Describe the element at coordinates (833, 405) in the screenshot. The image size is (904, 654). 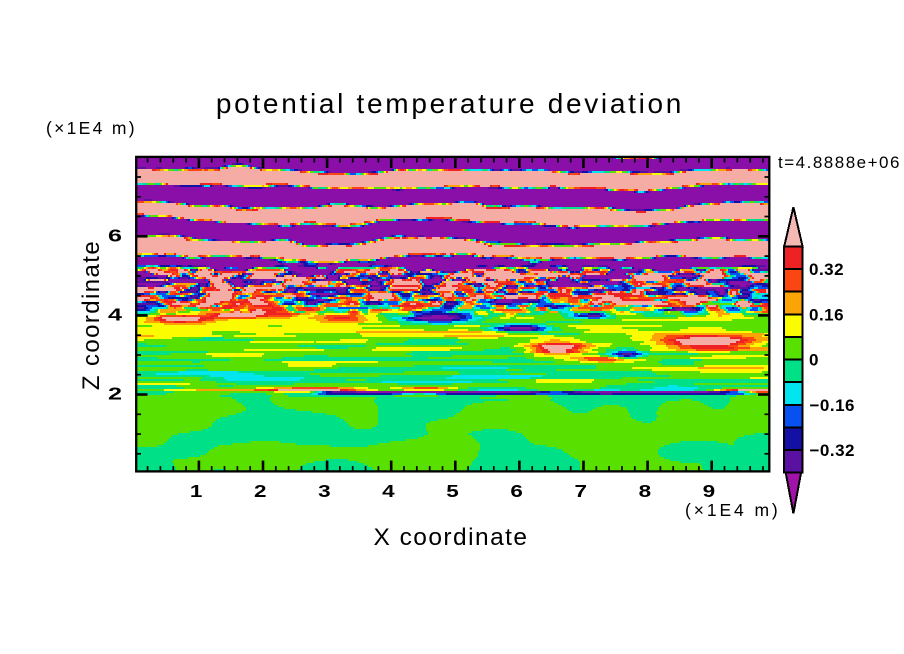
I see `svg-text: −0.16` at that location.